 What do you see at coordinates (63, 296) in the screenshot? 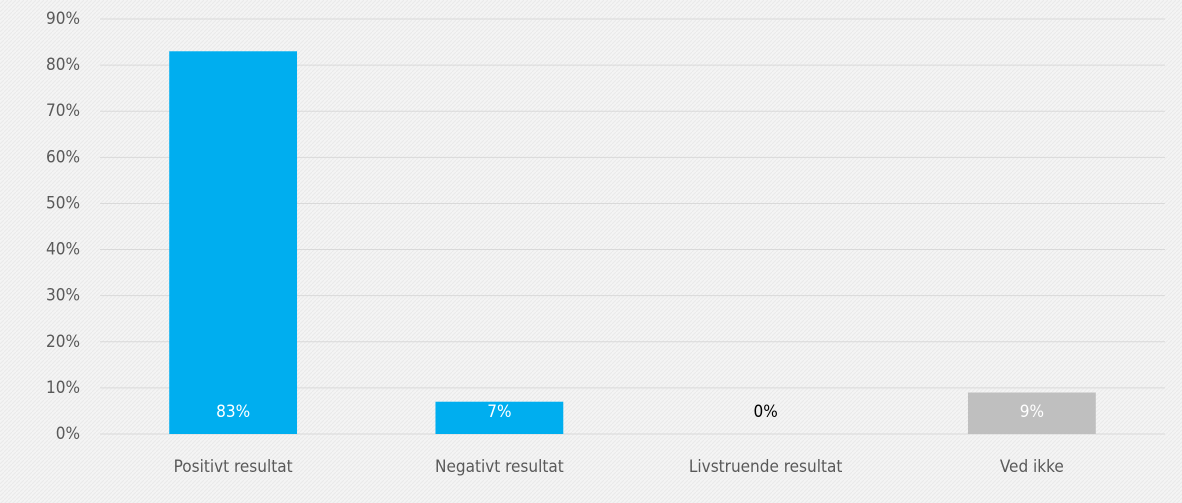
I see `y-tick-label: 30%` at bounding box center [63, 296].